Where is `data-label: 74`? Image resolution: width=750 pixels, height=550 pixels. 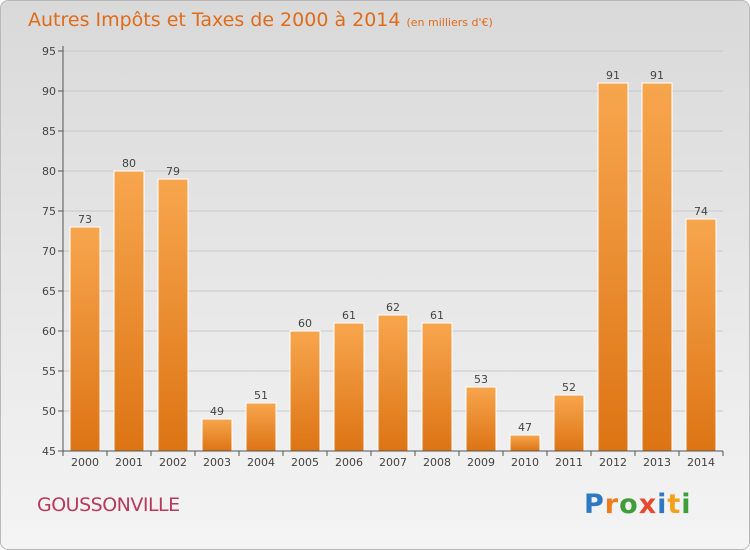
data-label: 74 is located at coordinates (701, 211).